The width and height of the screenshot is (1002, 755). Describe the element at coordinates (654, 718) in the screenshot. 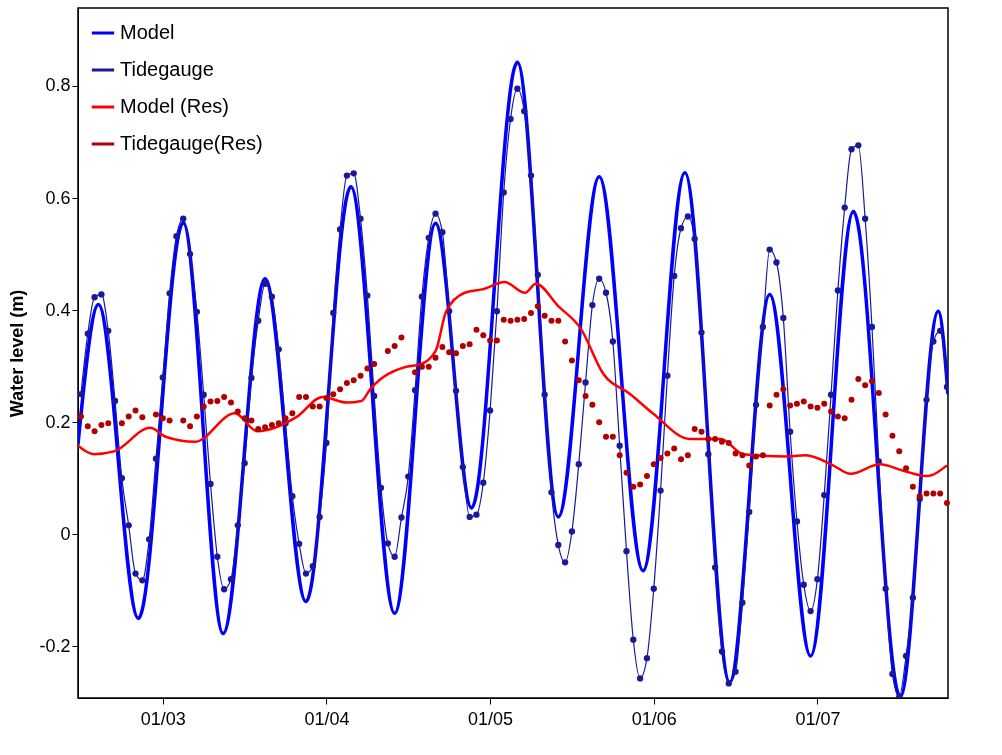

I see `x-tick-label: 01/06` at that location.